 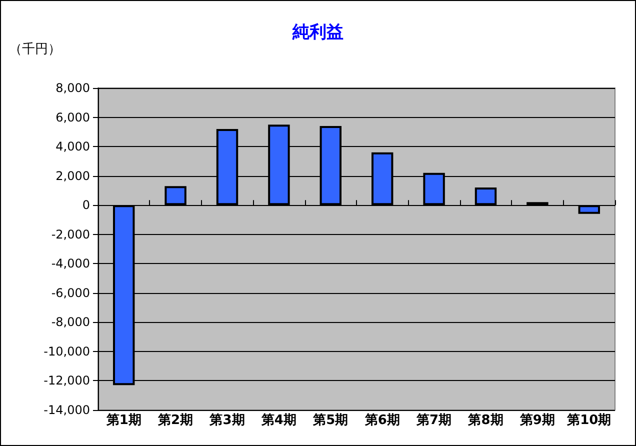 What do you see at coordinates (278, 420) in the screenshot?
I see `x-tick-label: 第4期` at bounding box center [278, 420].